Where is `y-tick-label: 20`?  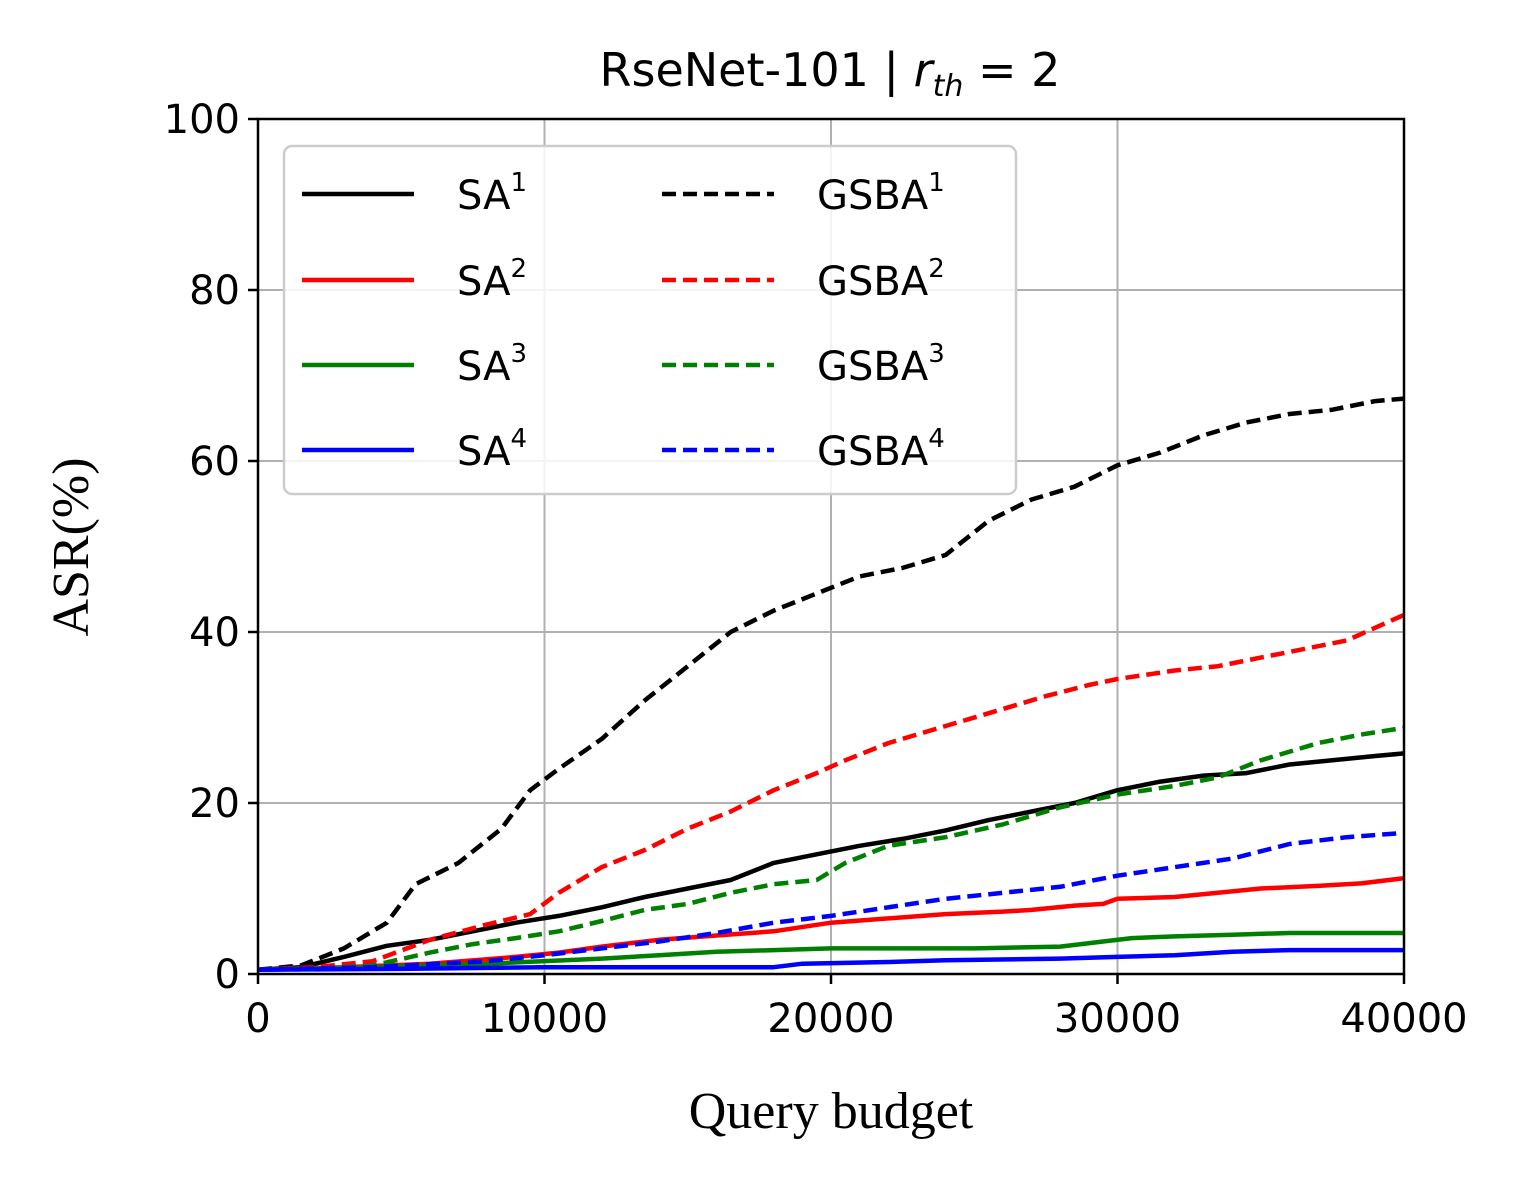
y-tick-label: 20 is located at coordinates (214, 804).